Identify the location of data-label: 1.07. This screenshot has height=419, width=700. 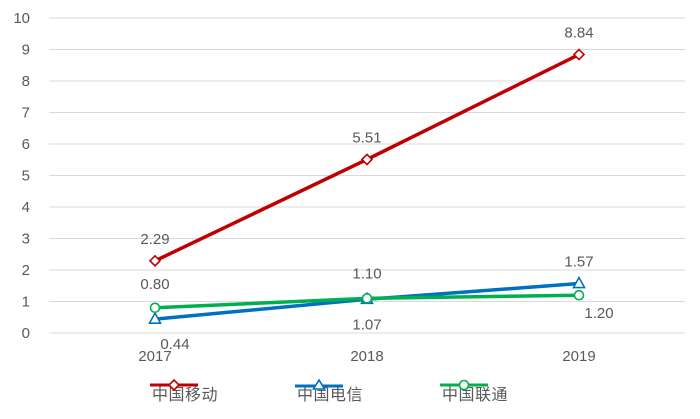
(366, 324).